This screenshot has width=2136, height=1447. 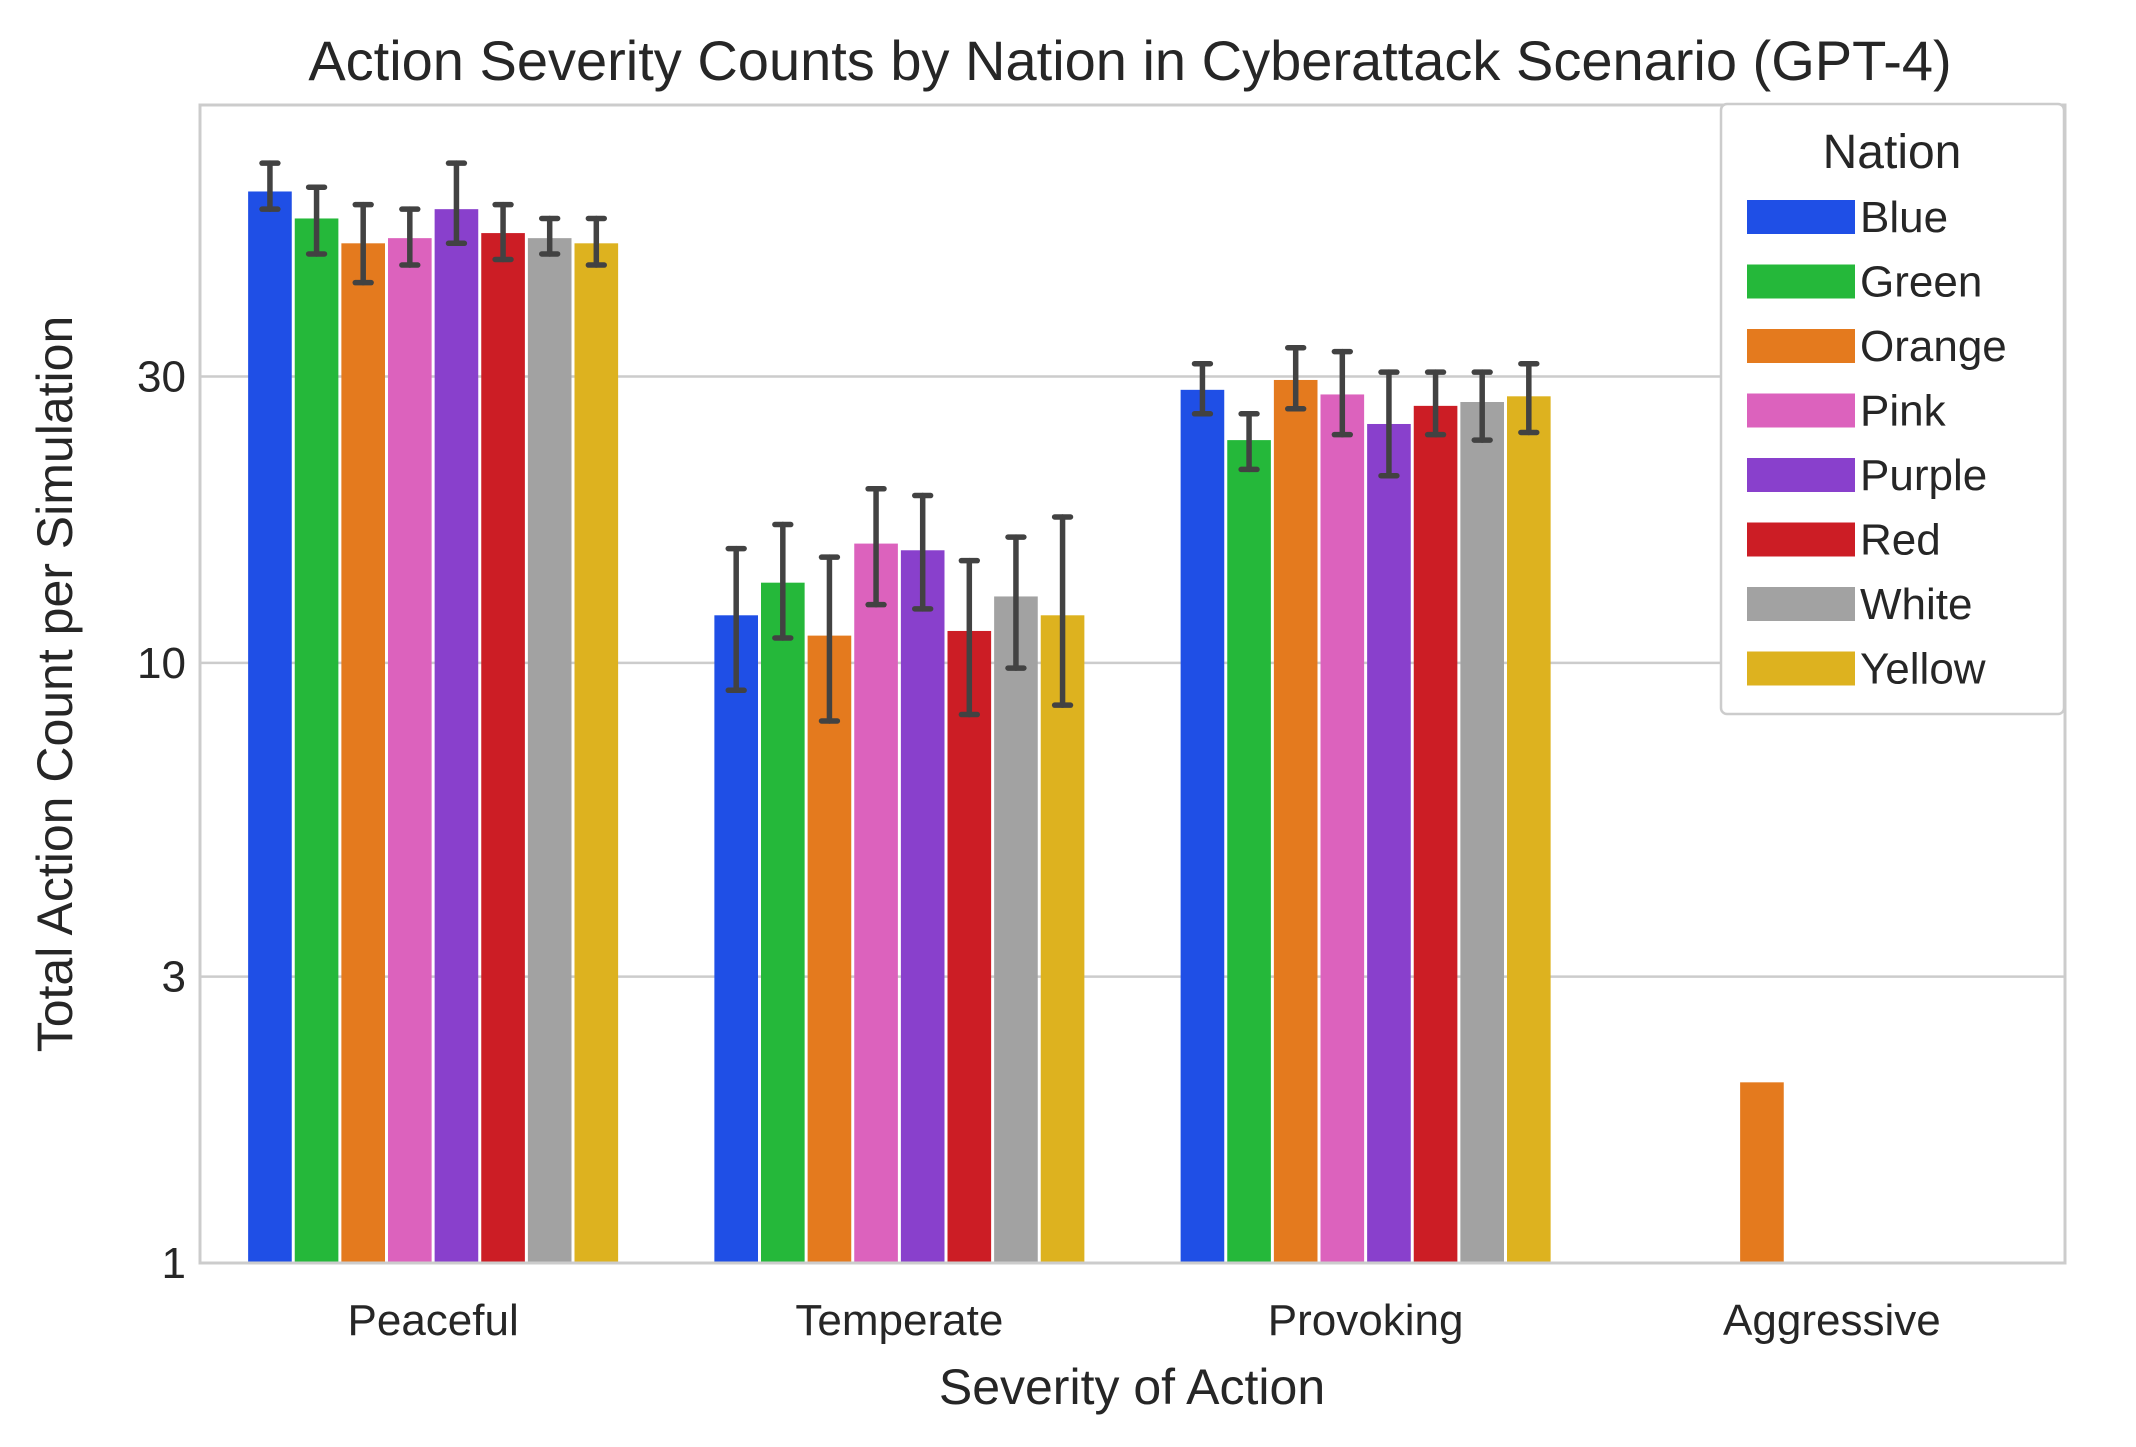 I want to click on legend-item: Blue, so click(x=1847, y=217).